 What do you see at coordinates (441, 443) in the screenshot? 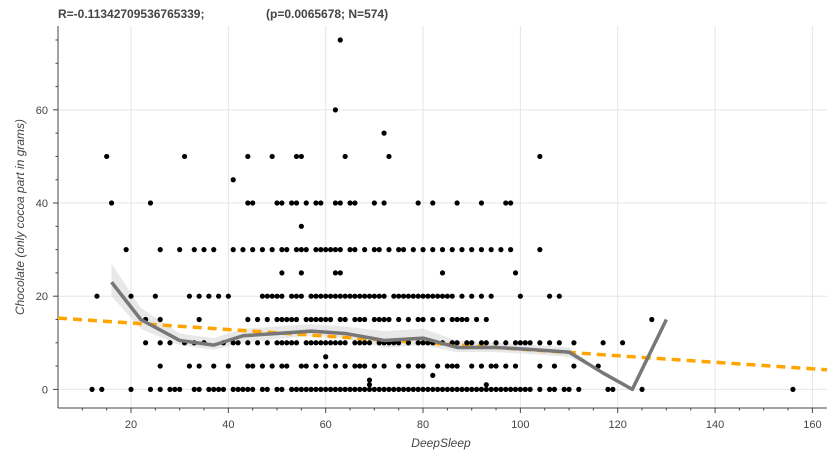
I see `x-axis-label: DeepSleep` at bounding box center [441, 443].